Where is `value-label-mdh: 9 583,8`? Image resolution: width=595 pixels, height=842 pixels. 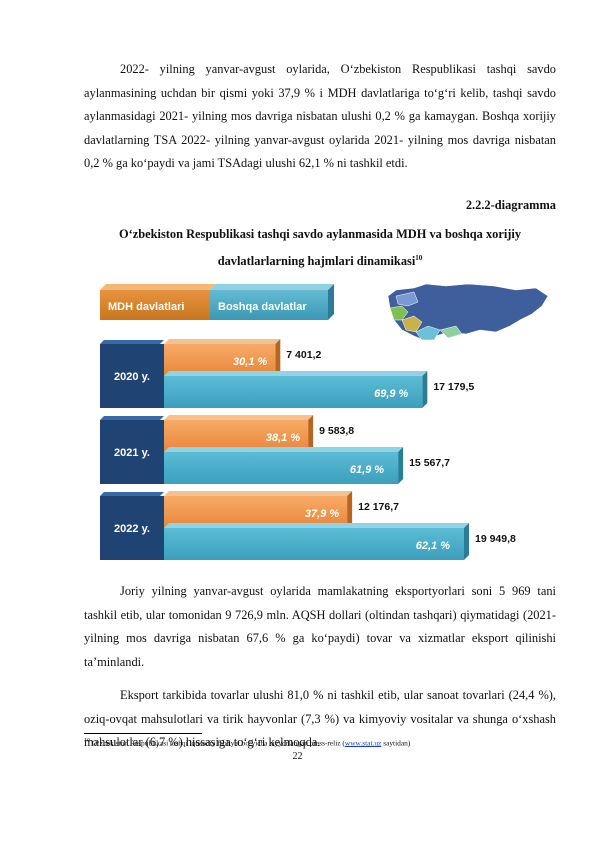 value-label-mdh: 9 583,8 is located at coordinates (336, 431).